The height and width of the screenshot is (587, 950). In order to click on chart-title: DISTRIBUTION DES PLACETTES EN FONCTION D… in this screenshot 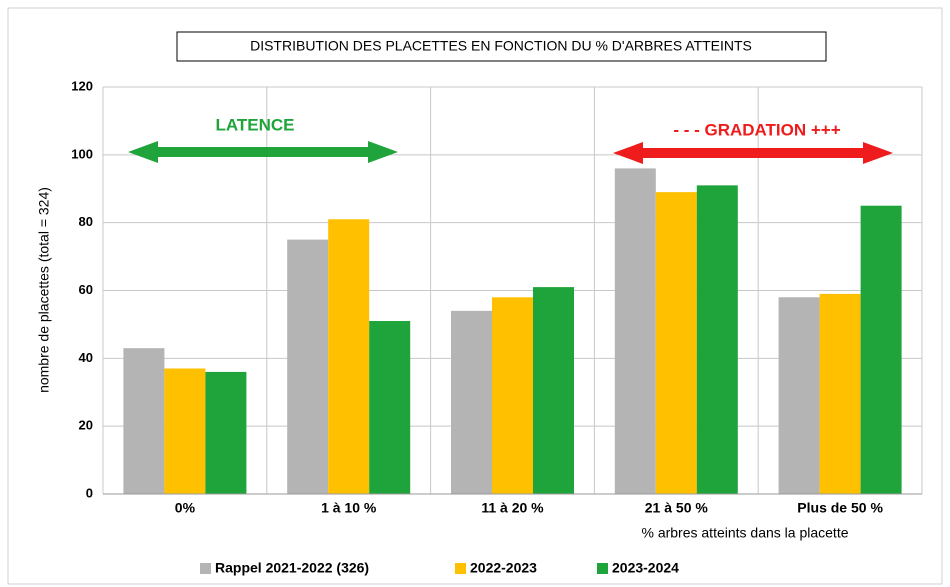, I will do `click(501, 46)`.